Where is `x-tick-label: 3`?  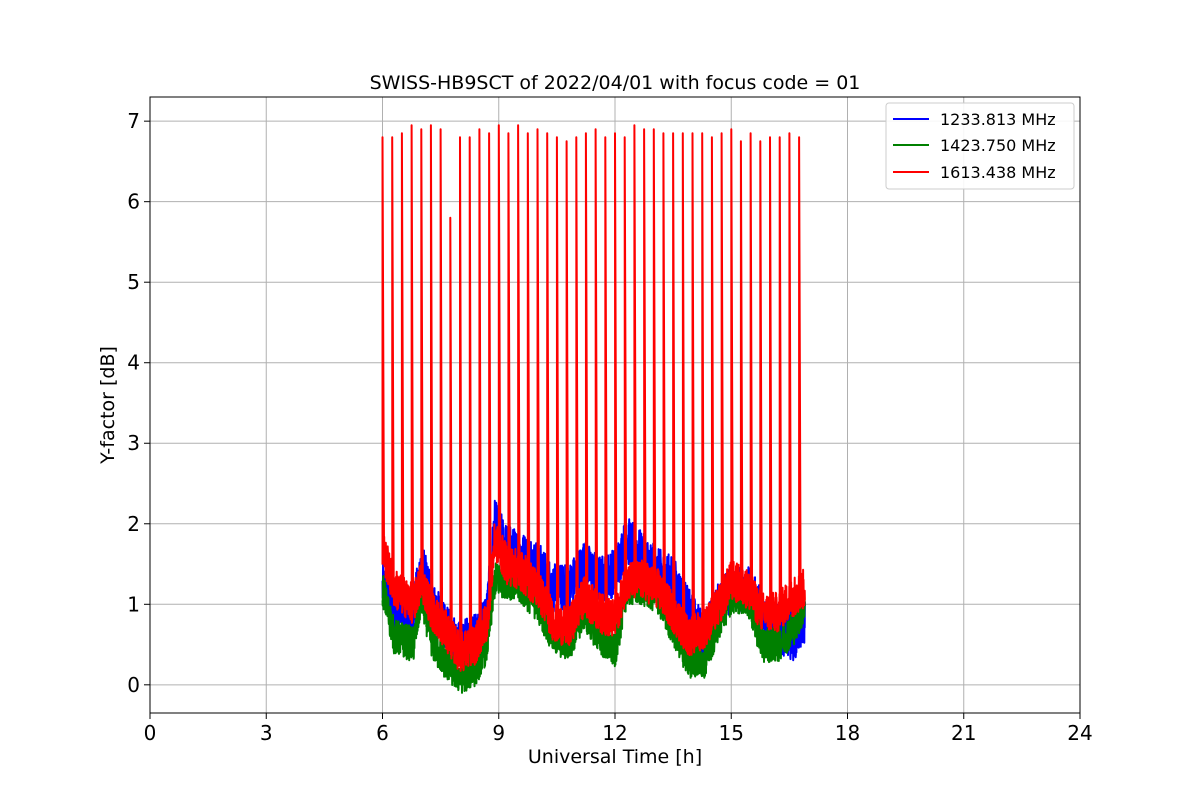
x-tick-label: 3 is located at coordinates (266, 733).